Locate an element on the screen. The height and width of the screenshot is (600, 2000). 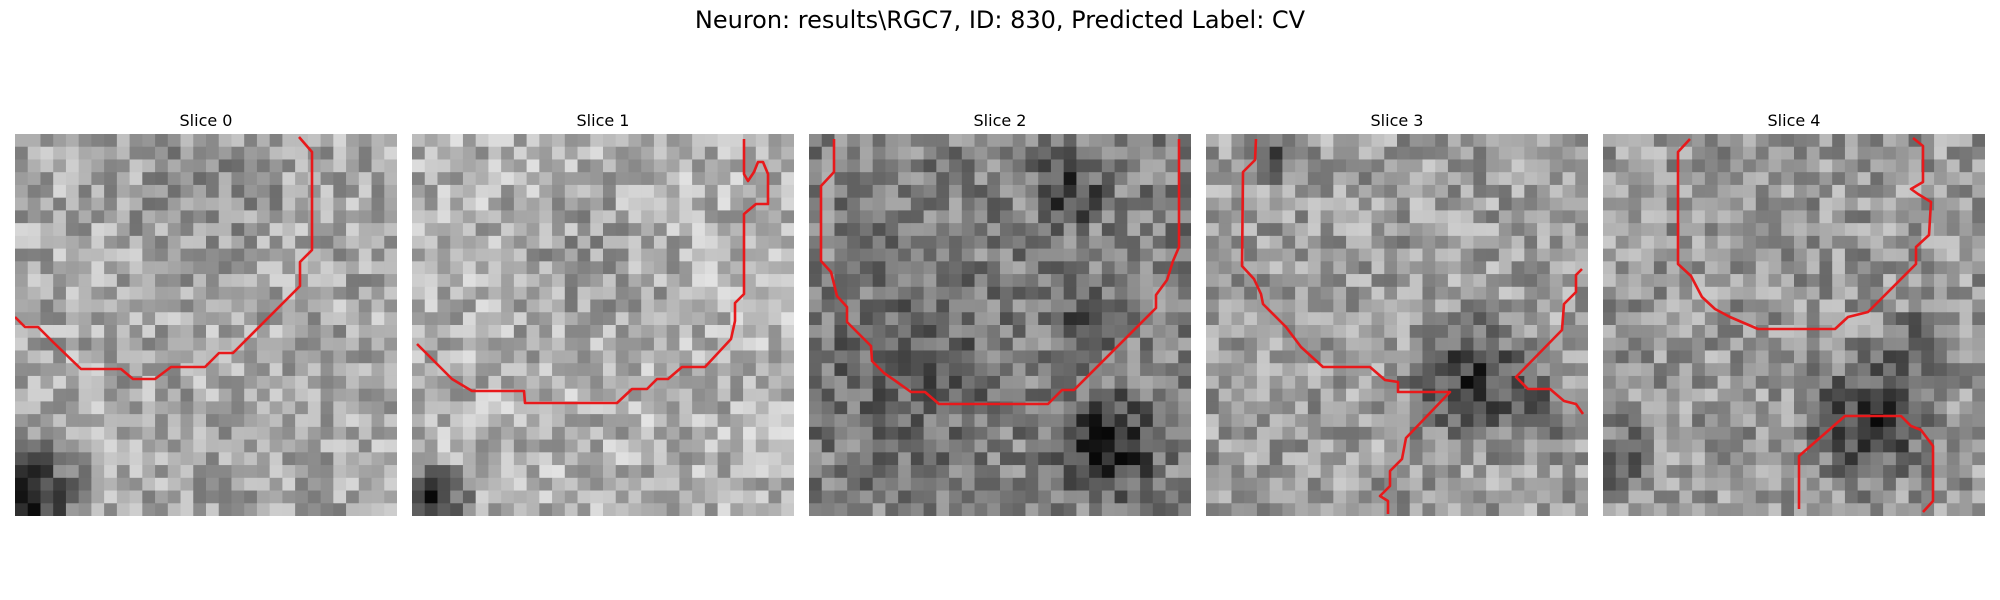
slice-panel-4: Slice 4 is located at coordinates (1794, 313).